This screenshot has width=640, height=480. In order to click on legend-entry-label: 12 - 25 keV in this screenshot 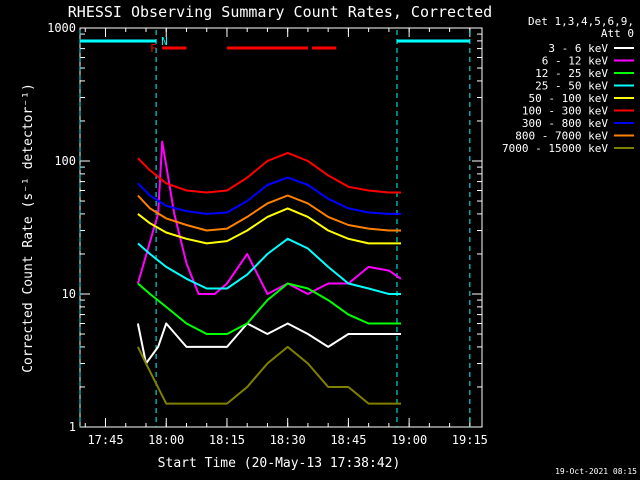, I will do `click(571, 73)`.